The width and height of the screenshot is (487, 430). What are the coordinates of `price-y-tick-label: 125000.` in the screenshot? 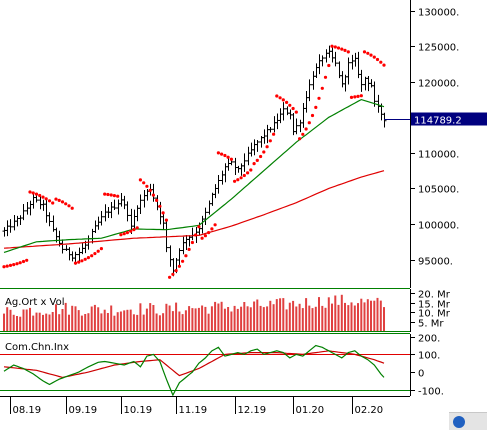 It's located at (438, 48).